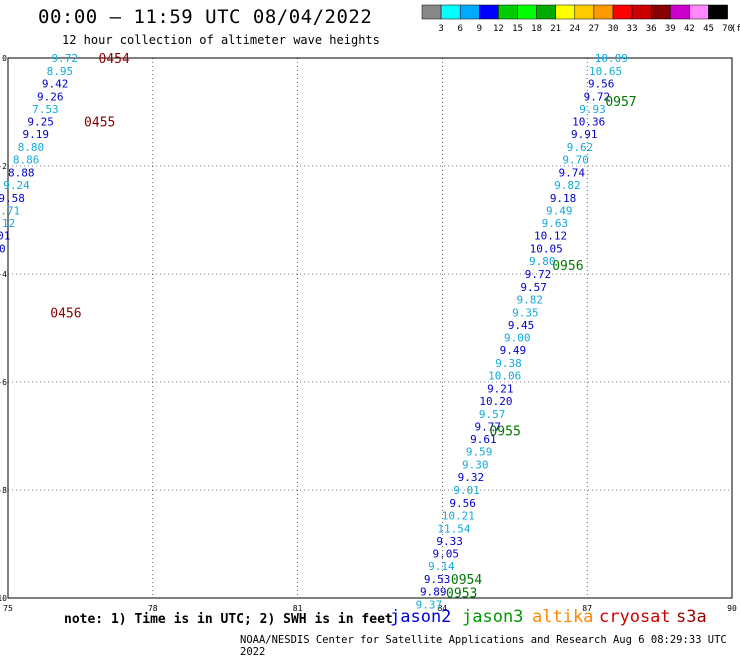  I want to click on swh-label: 11.54, so click(453, 528).